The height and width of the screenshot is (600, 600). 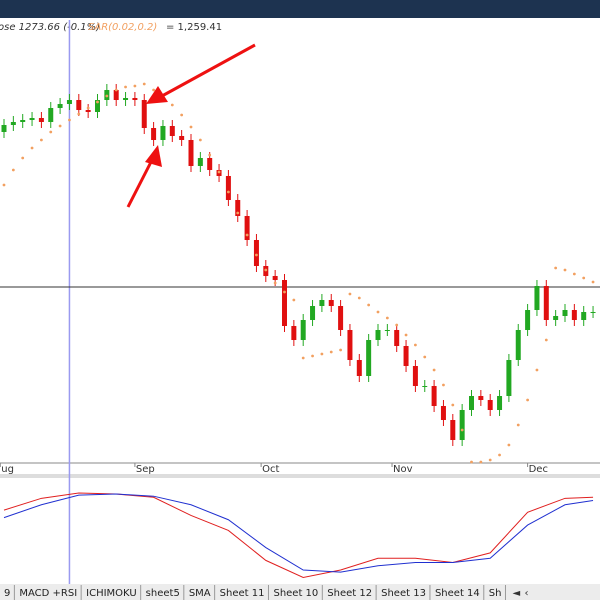 I want to click on sheet-tab: 9, so click(x=7, y=593).